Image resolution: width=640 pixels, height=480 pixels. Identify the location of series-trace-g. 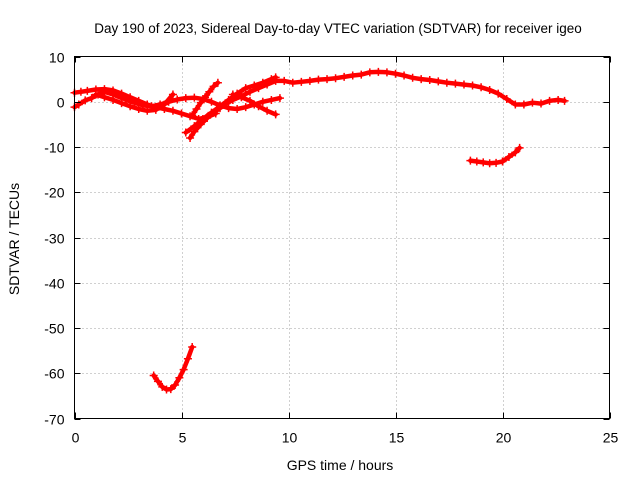
(205, 99).